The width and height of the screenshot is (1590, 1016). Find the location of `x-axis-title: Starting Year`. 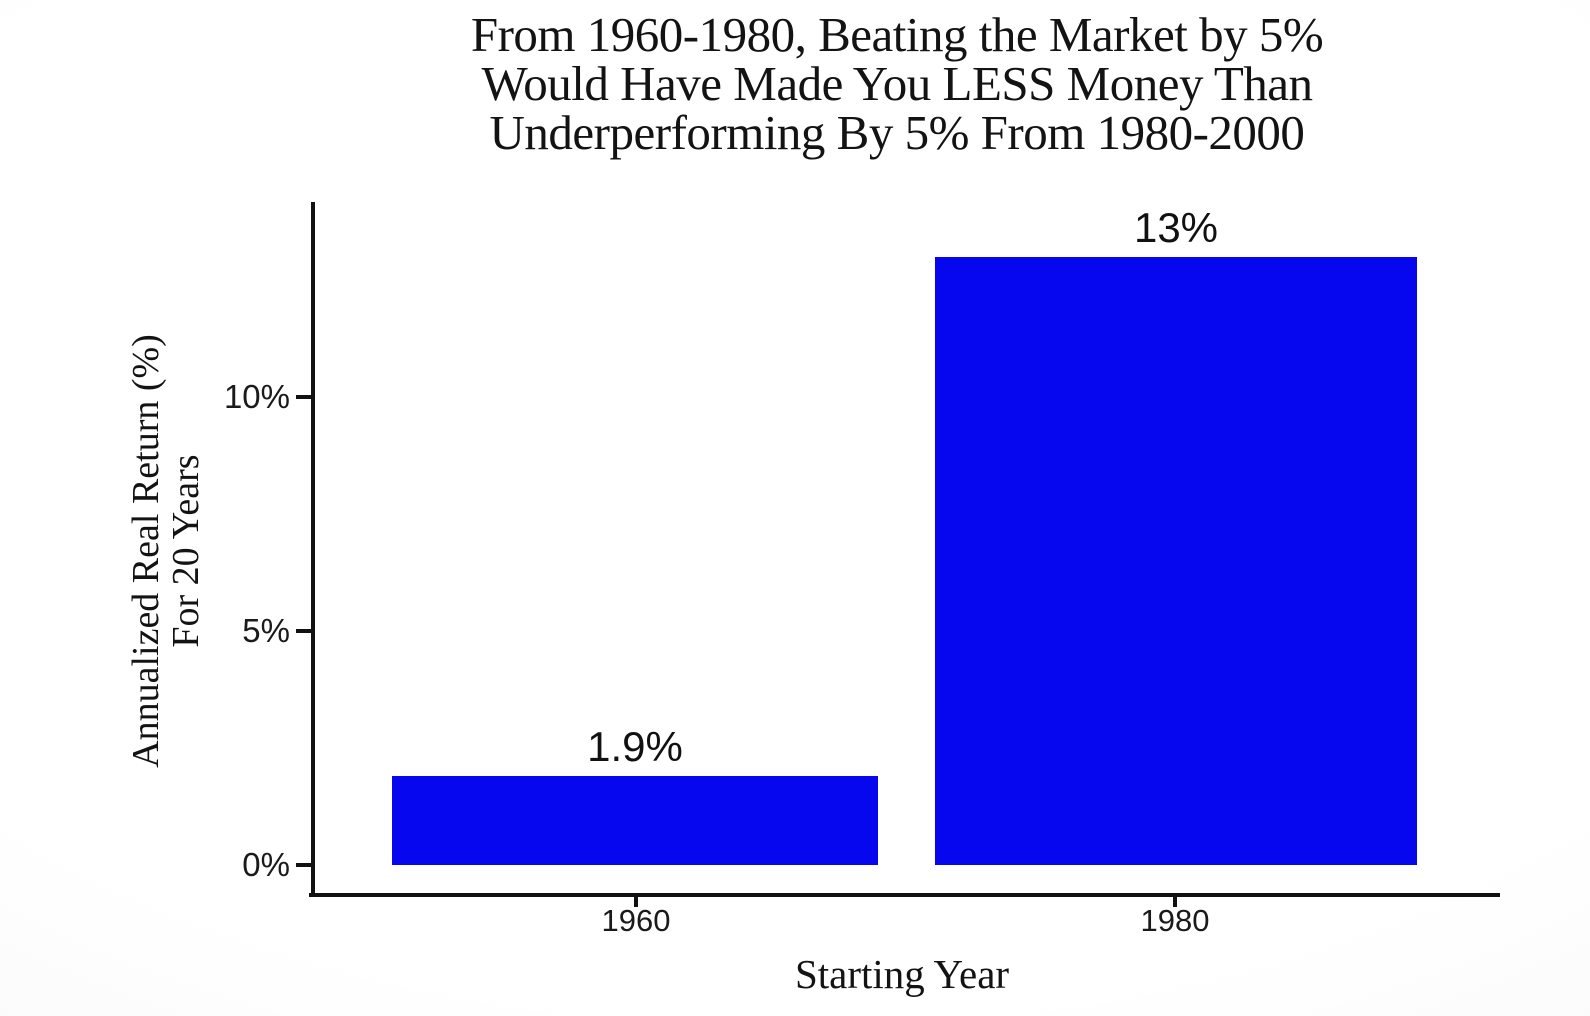

x-axis-title: Starting Year is located at coordinates (902, 974).